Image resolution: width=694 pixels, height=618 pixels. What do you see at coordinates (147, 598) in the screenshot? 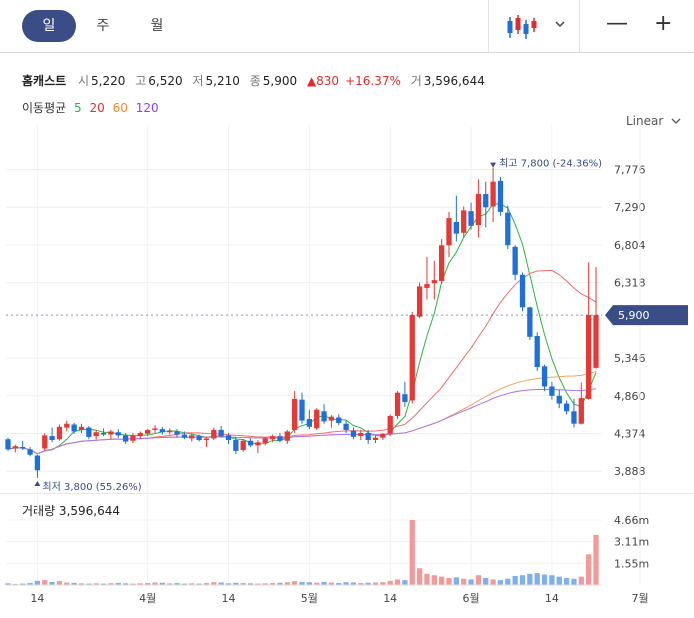
I see `x-tick-label: 4월` at bounding box center [147, 598].